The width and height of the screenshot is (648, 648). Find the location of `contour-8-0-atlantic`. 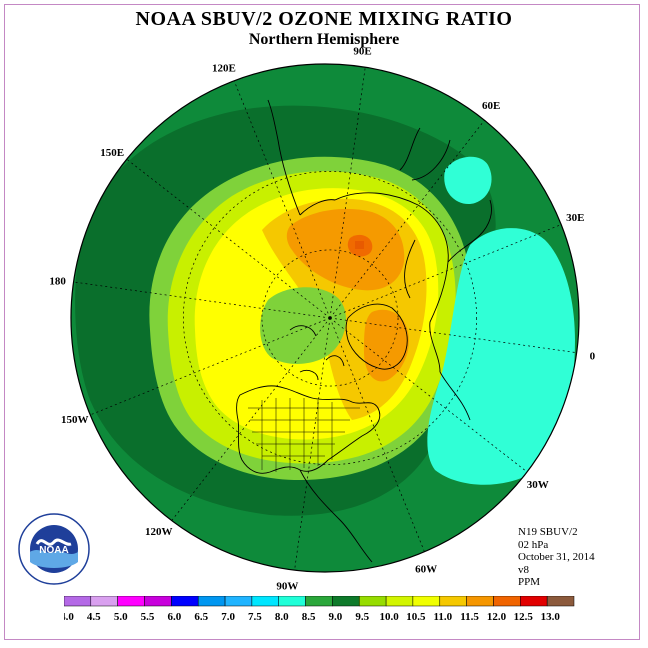

contour-8-0-atlantic is located at coordinates (501, 356).